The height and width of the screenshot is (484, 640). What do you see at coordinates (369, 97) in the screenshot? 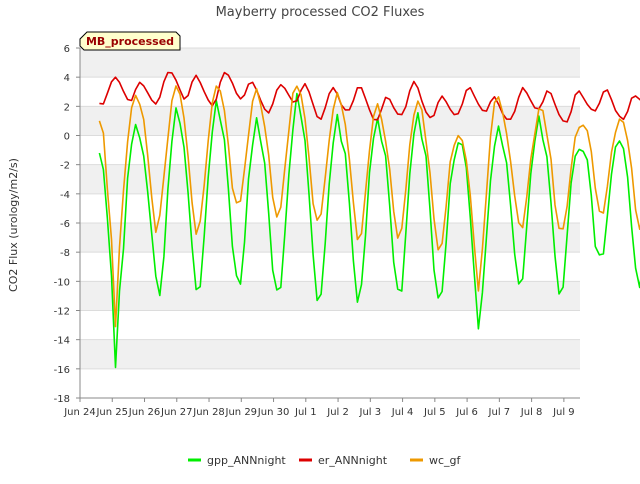
I see `series-line-er_ANNnight` at bounding box center [369, 97].